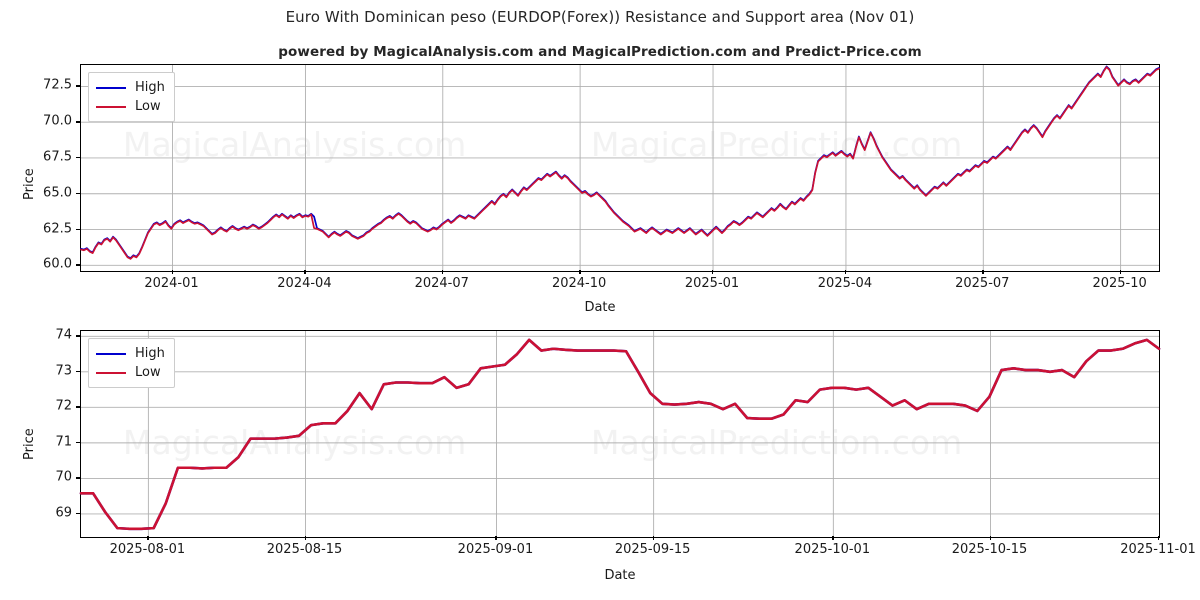 This screenshot has height=600, width=1200. I want to click on y-axis-tick-label: 73, so click(63, 371).